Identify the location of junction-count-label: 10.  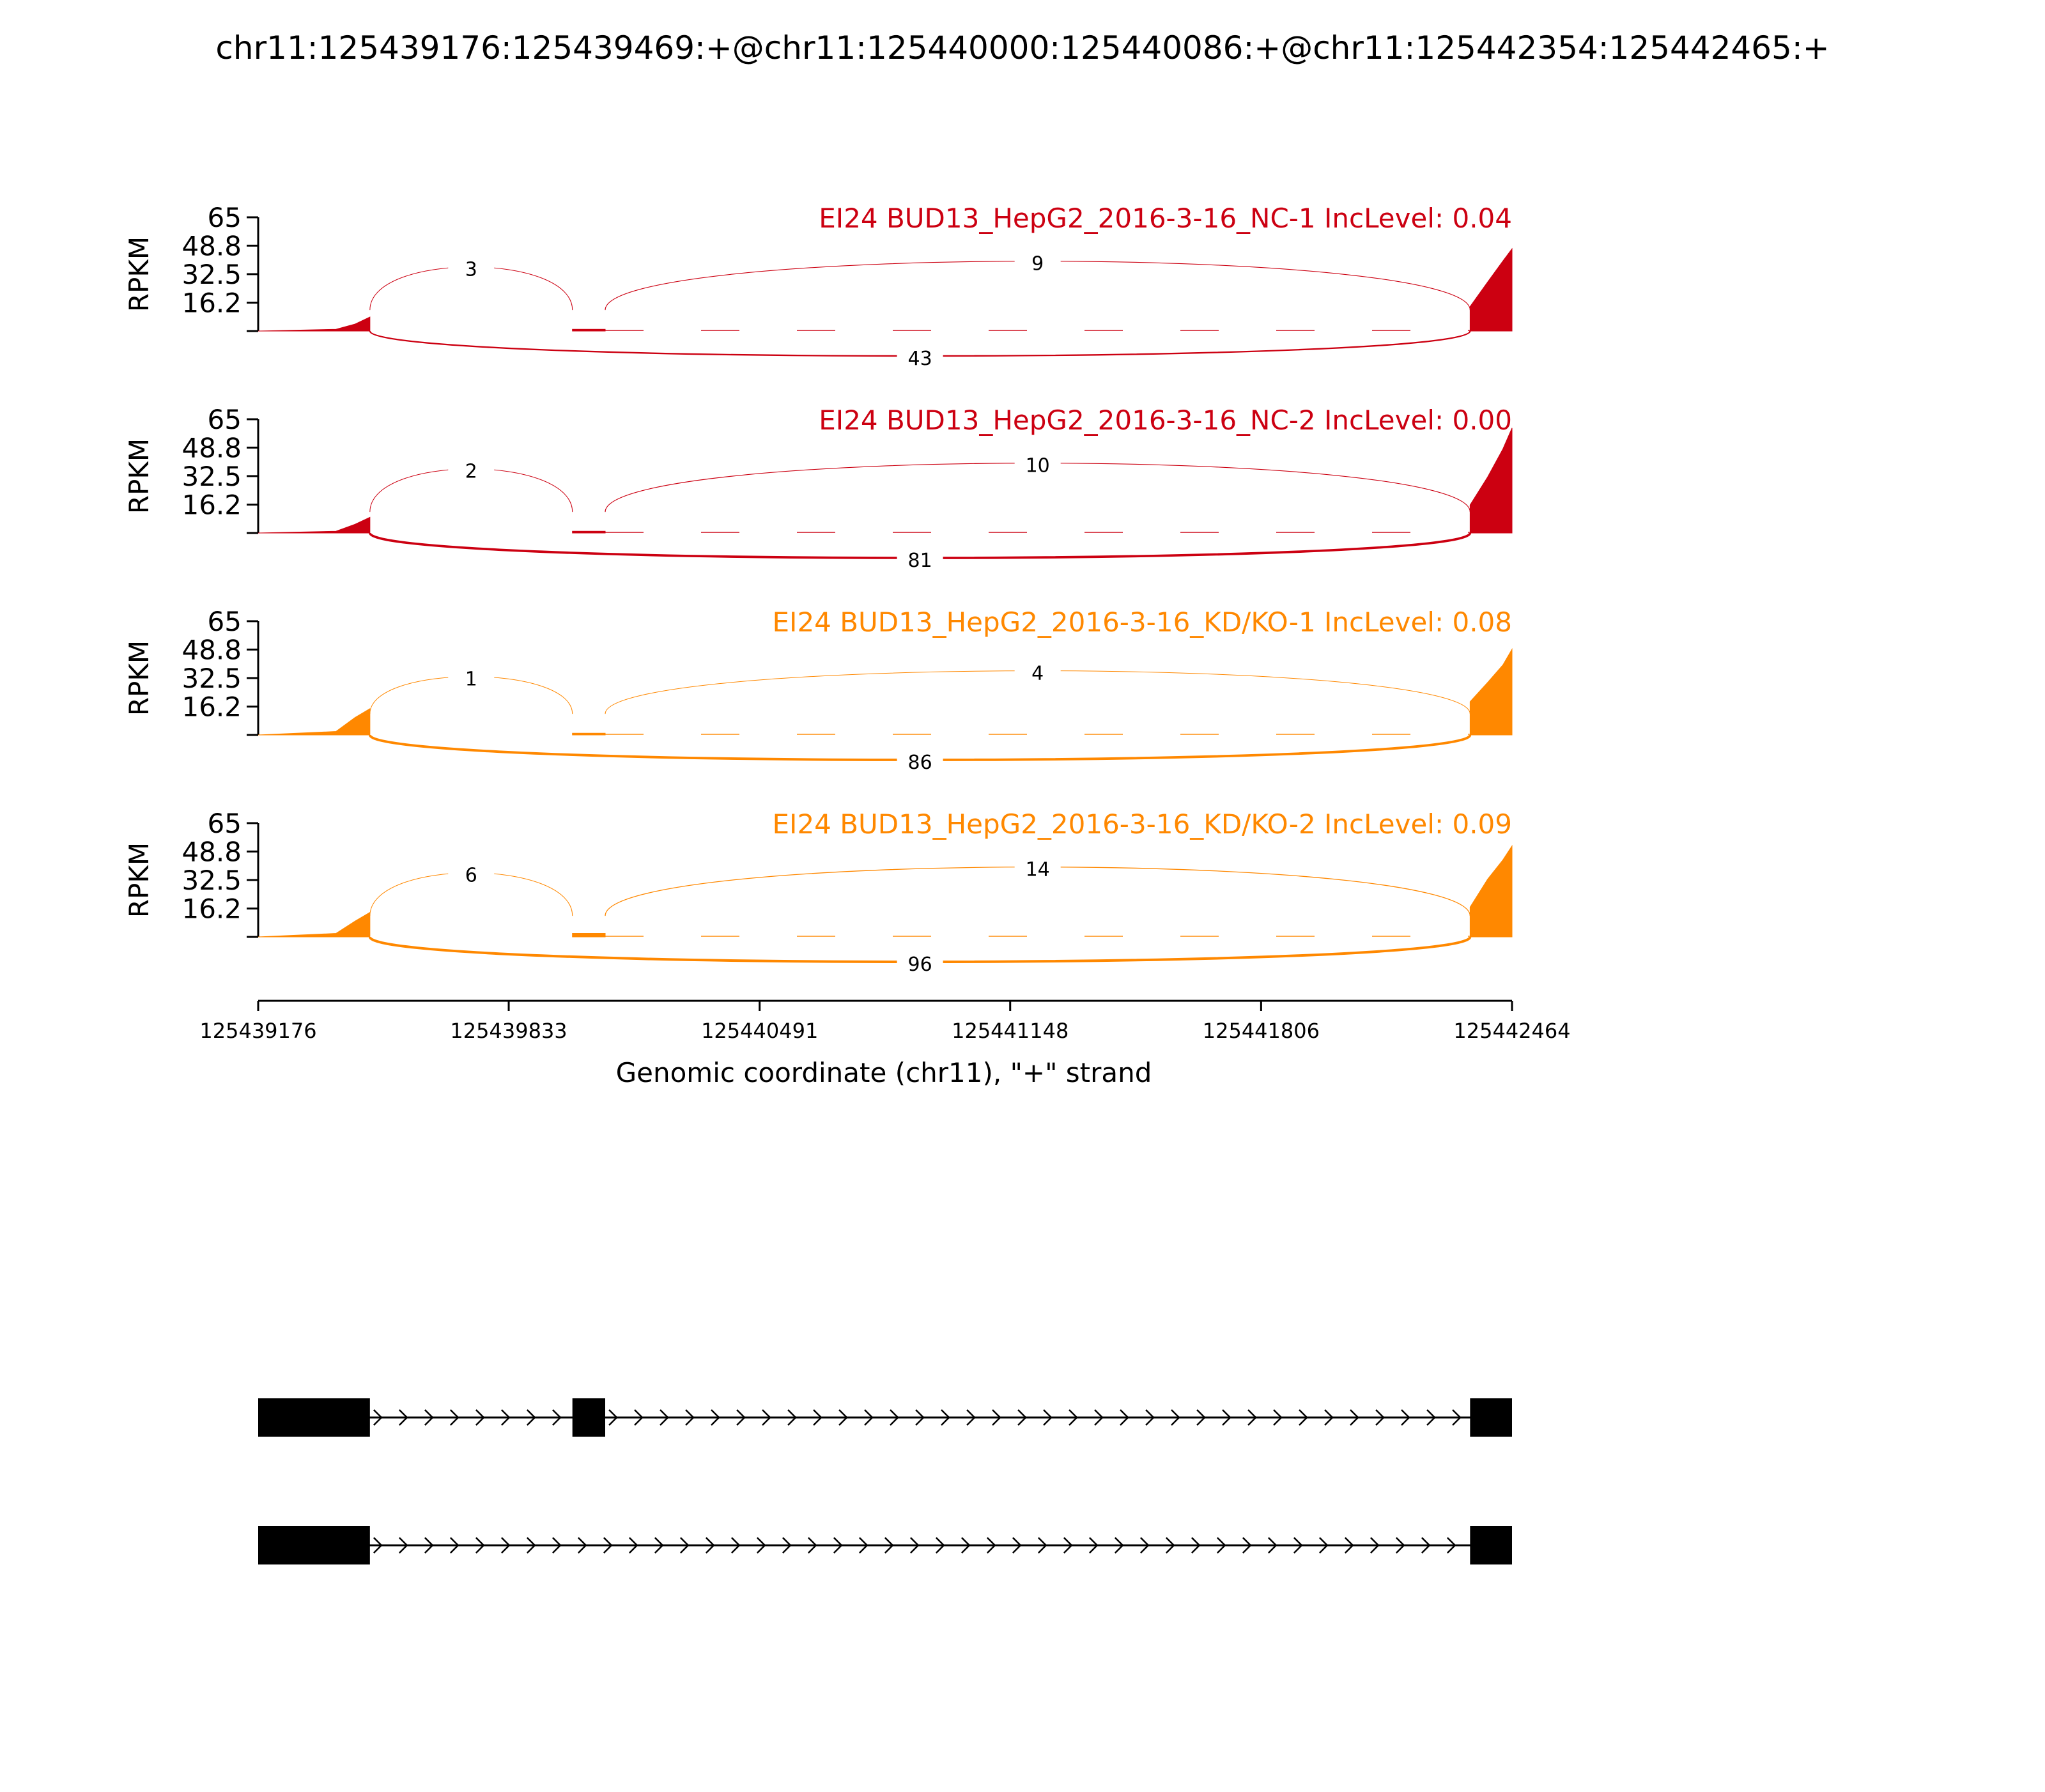
(1038, 466).